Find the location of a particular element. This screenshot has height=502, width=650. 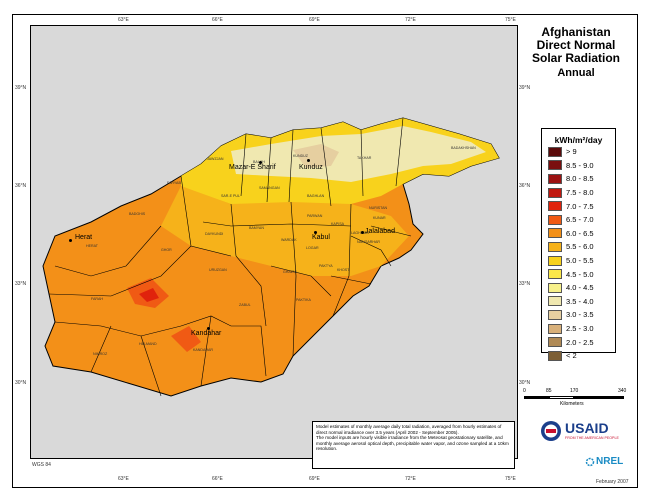

usaid-logo: USAID FROM THE AMERICAN PEOPLE is located at coordinates (585, 431).